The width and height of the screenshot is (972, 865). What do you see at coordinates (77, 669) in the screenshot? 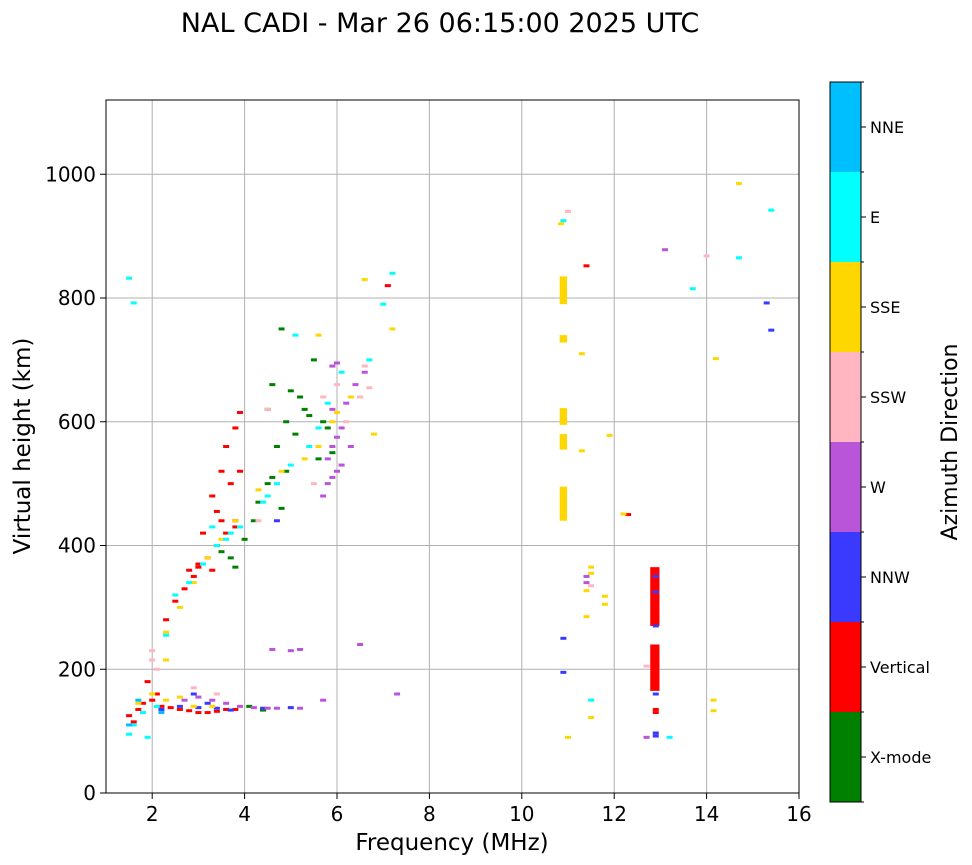
I see `y-tick-label: 200` at bounding box center [77, 669].